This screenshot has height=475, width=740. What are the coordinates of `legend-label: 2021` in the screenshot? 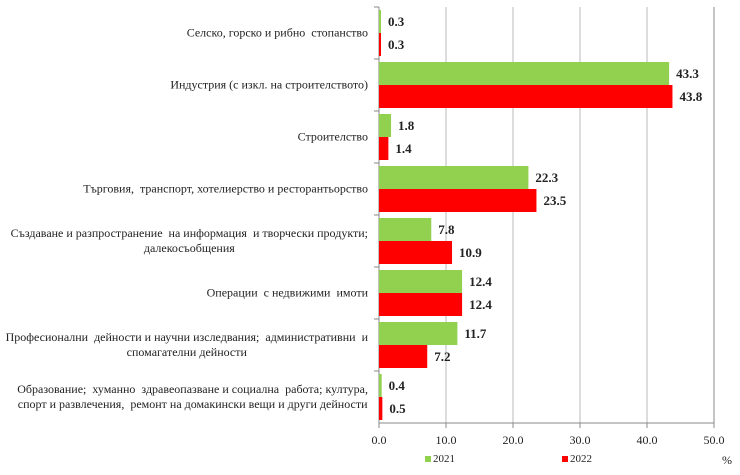 It's located at (444, 459).